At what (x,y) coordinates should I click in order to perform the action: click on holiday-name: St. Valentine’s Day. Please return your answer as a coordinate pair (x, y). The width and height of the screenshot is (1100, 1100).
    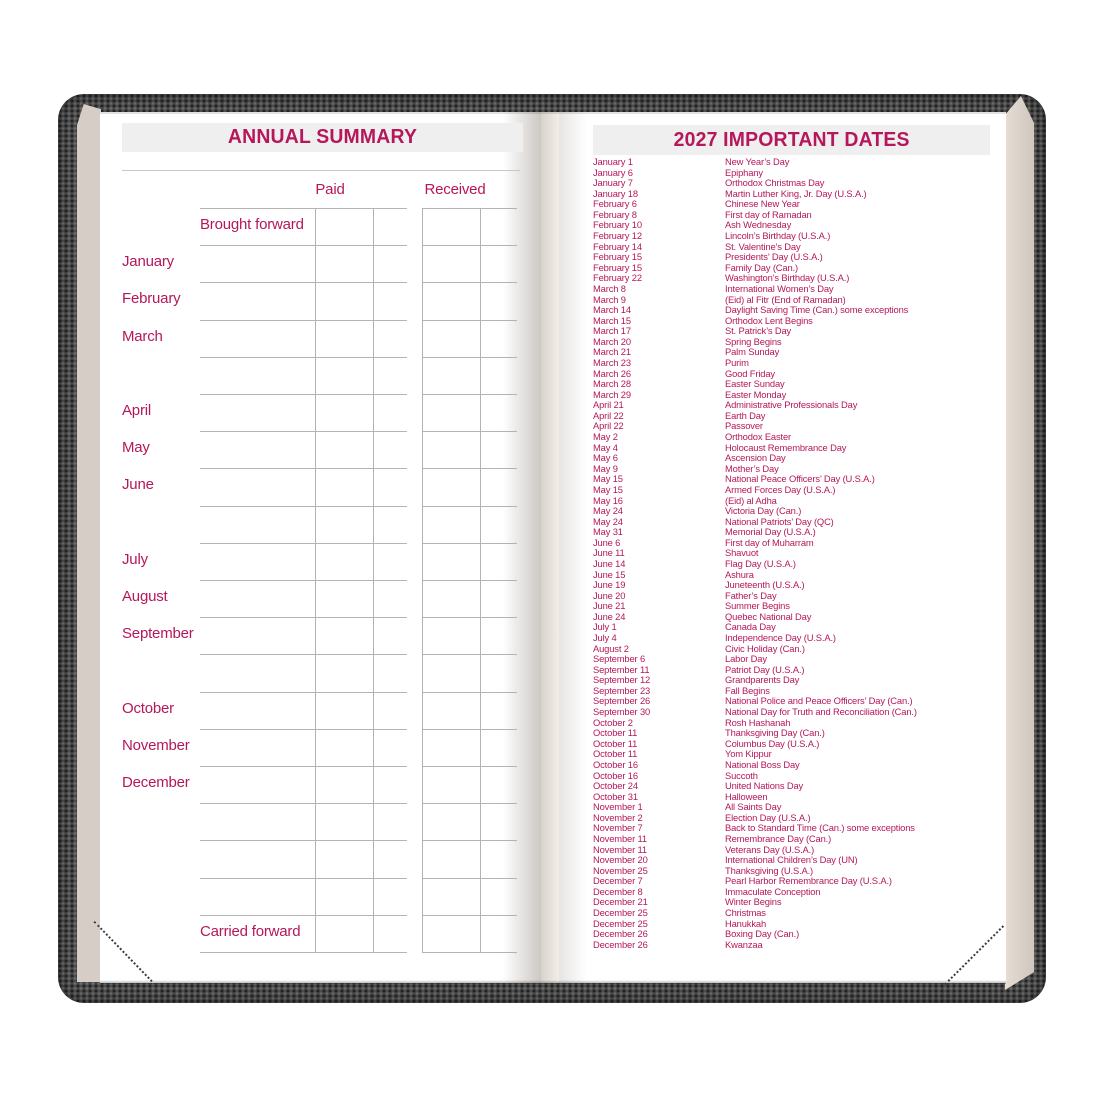
    Looking at the image, I should click on (763, 246).